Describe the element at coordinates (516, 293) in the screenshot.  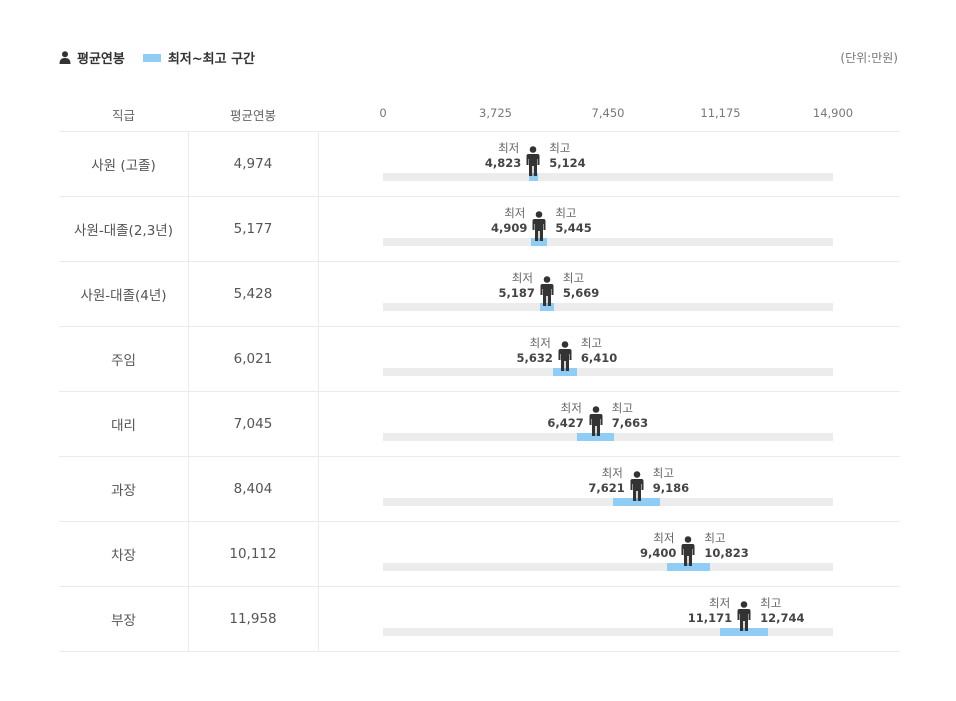
I see `min-value: 5,187` at that location.